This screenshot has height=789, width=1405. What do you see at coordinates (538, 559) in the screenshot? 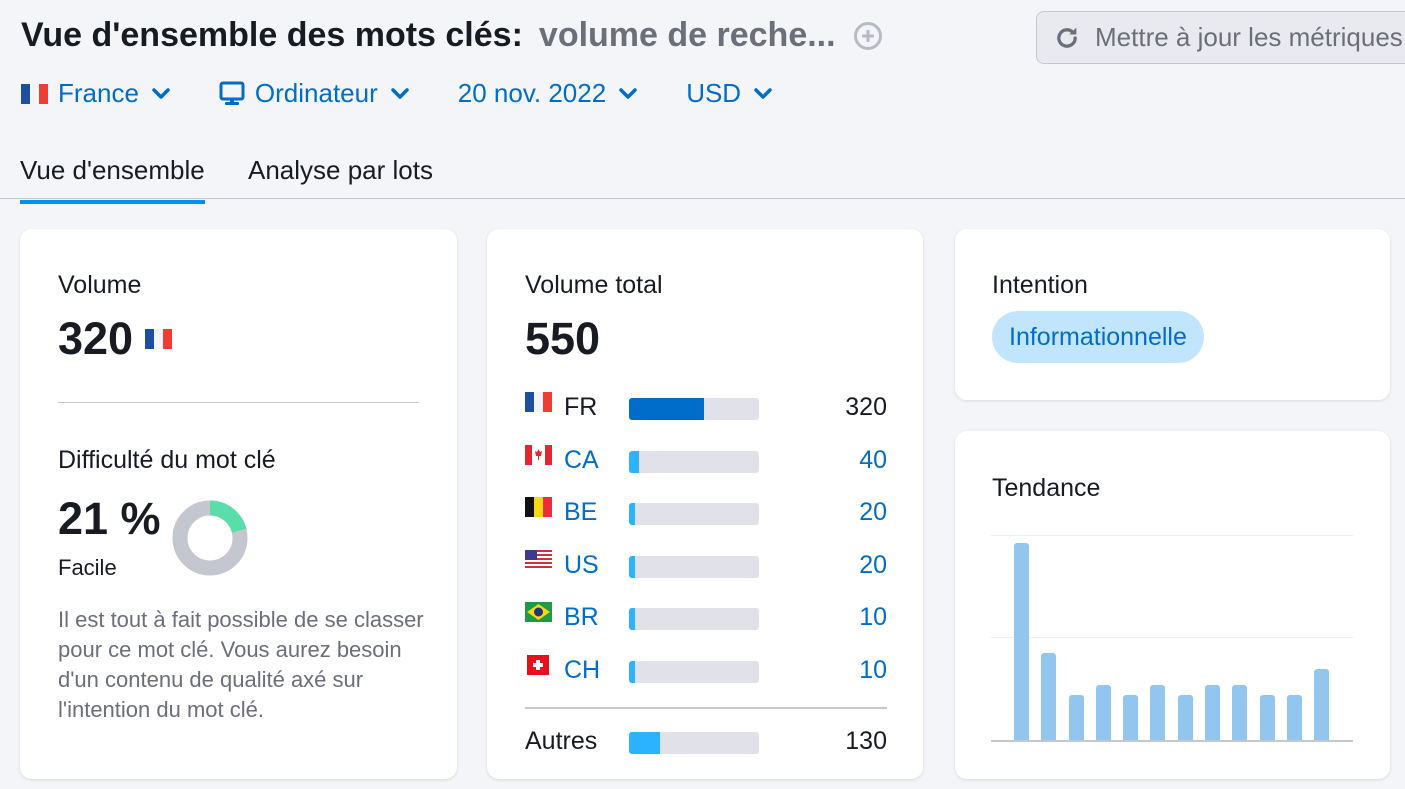
I see `flag-us-icon` at bounding box center [538, 559].